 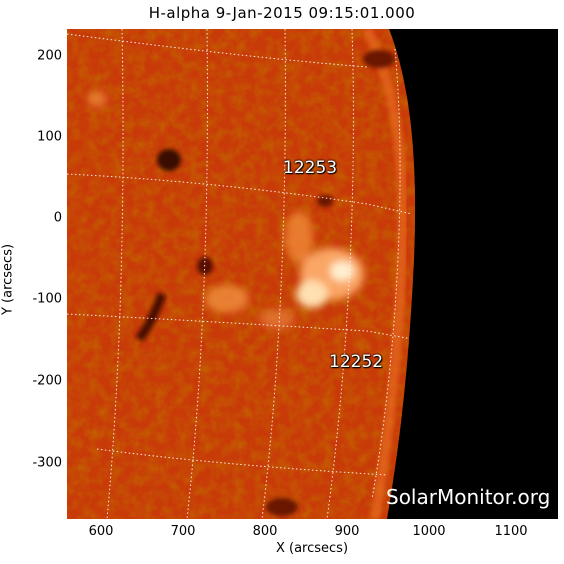 I want to click on x-tick-label: 900, so click(x=347, y=531).